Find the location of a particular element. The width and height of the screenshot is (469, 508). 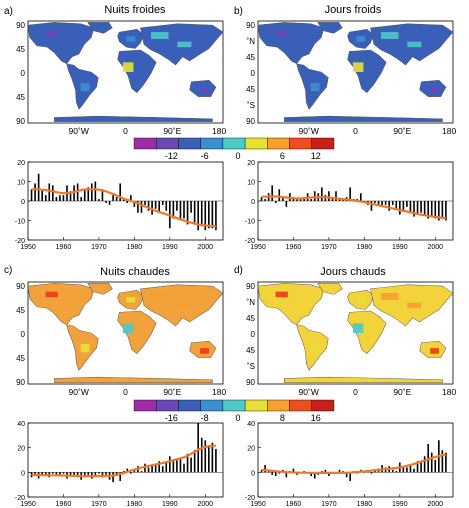

x-tick-label: 1960 is located at coordinates (64, 247).